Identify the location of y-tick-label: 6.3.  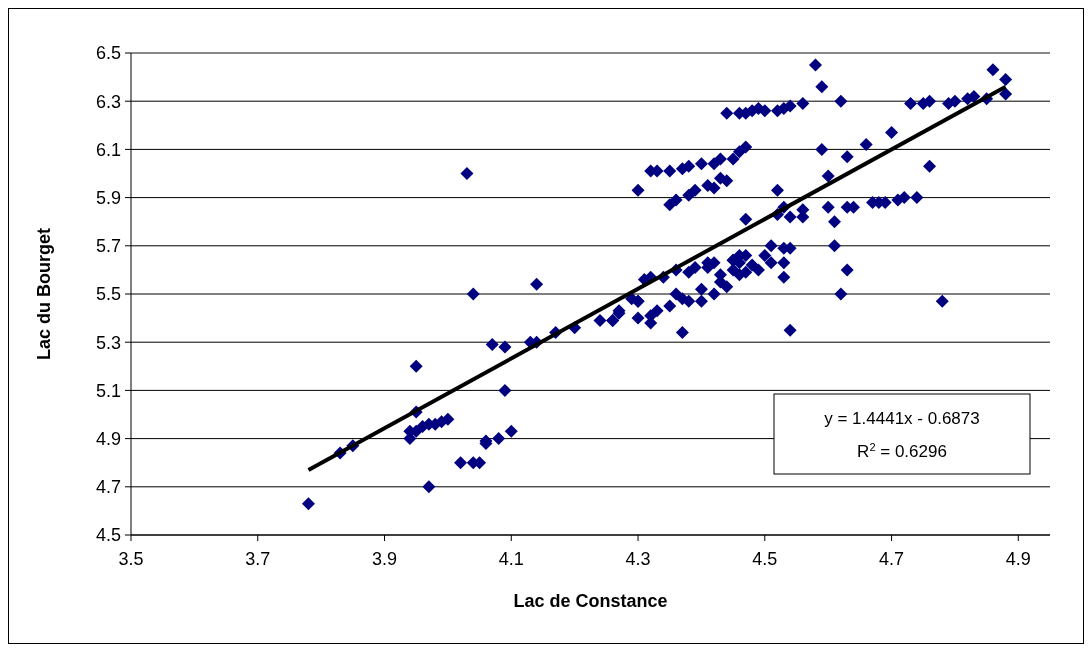
(108, 101).